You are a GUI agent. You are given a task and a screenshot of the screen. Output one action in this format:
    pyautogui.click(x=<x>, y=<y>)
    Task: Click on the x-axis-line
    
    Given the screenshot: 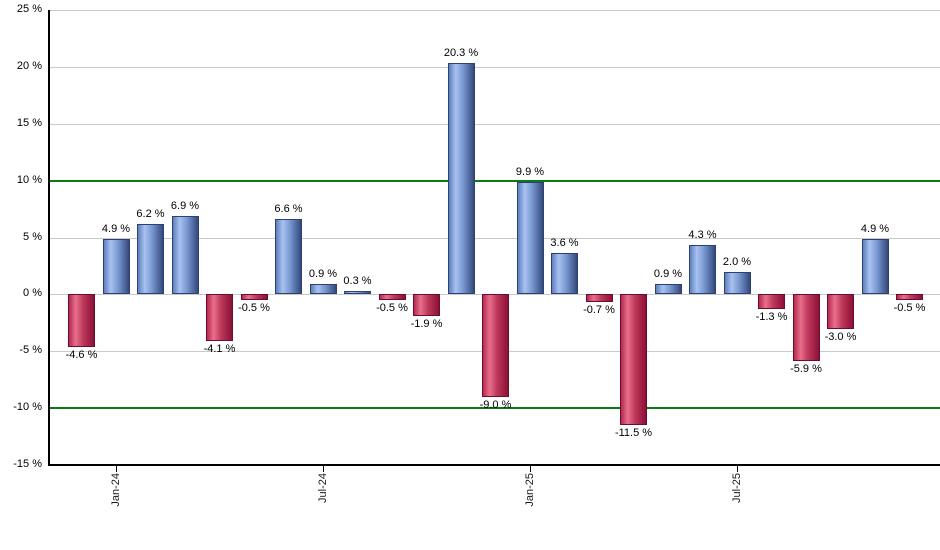 What is the action you would take?
    pyautogui.click(x=494, y=465)
    